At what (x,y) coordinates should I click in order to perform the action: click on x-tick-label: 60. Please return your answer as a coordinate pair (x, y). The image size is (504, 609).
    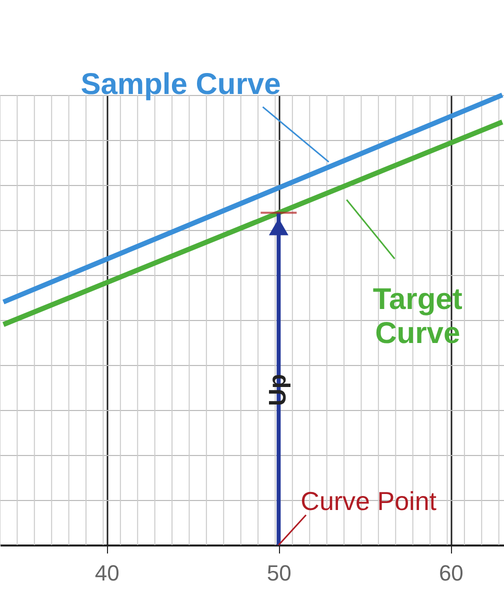
    Looking at the image, I should click on (451, 573).